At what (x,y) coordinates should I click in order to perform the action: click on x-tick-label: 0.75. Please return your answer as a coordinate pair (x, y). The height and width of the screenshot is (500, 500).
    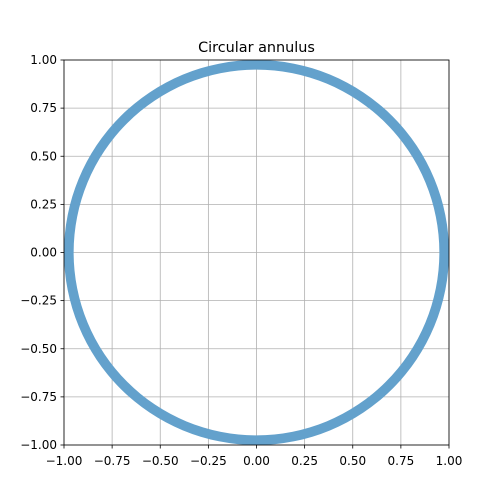
    Looking at the image, I should click on (401, 461).